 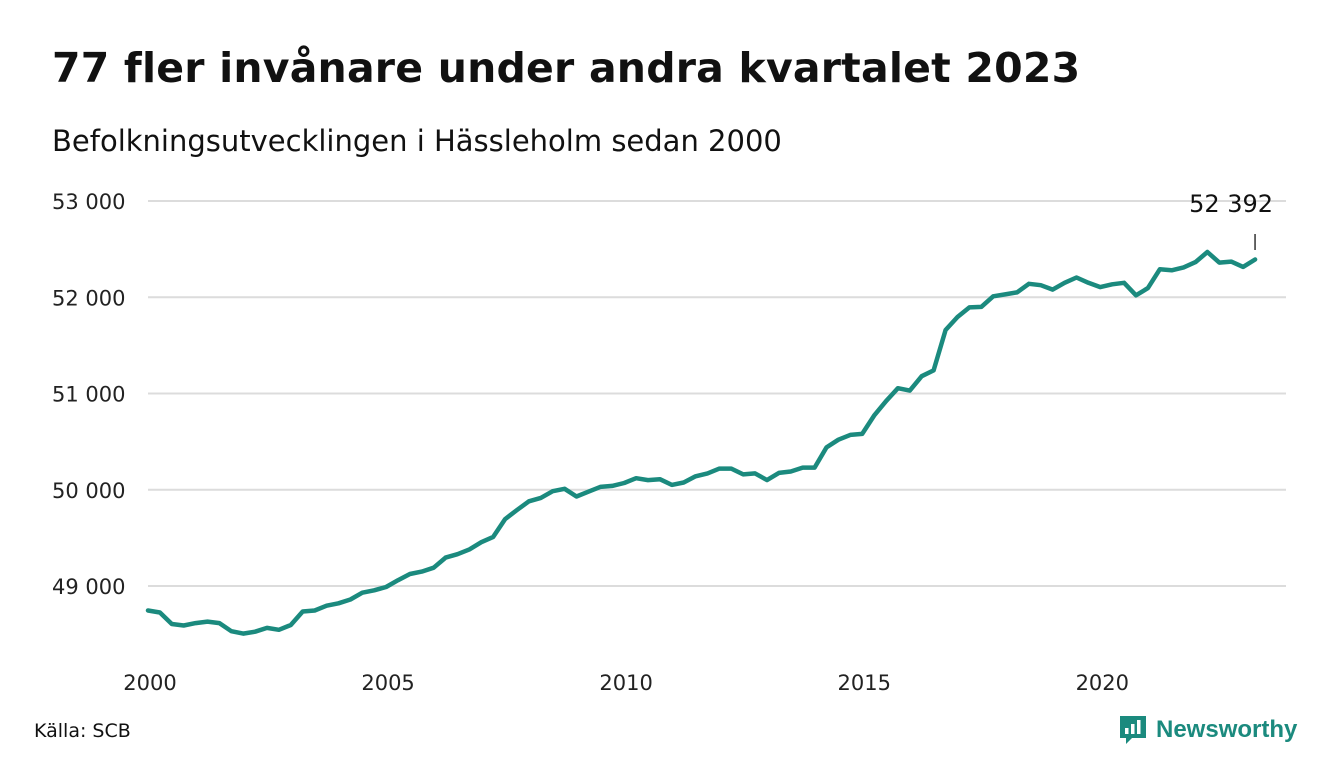 What do you see at coordinates (149, 683) in the screenshot?
I see `x-tick-label: 2000` at bounding box center [149, 683].